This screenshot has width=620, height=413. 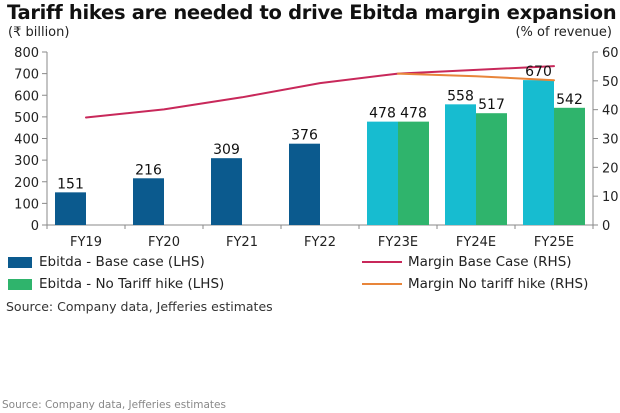 I want to click on right-axis-tick-label: 60, so click(x=610, y=53).